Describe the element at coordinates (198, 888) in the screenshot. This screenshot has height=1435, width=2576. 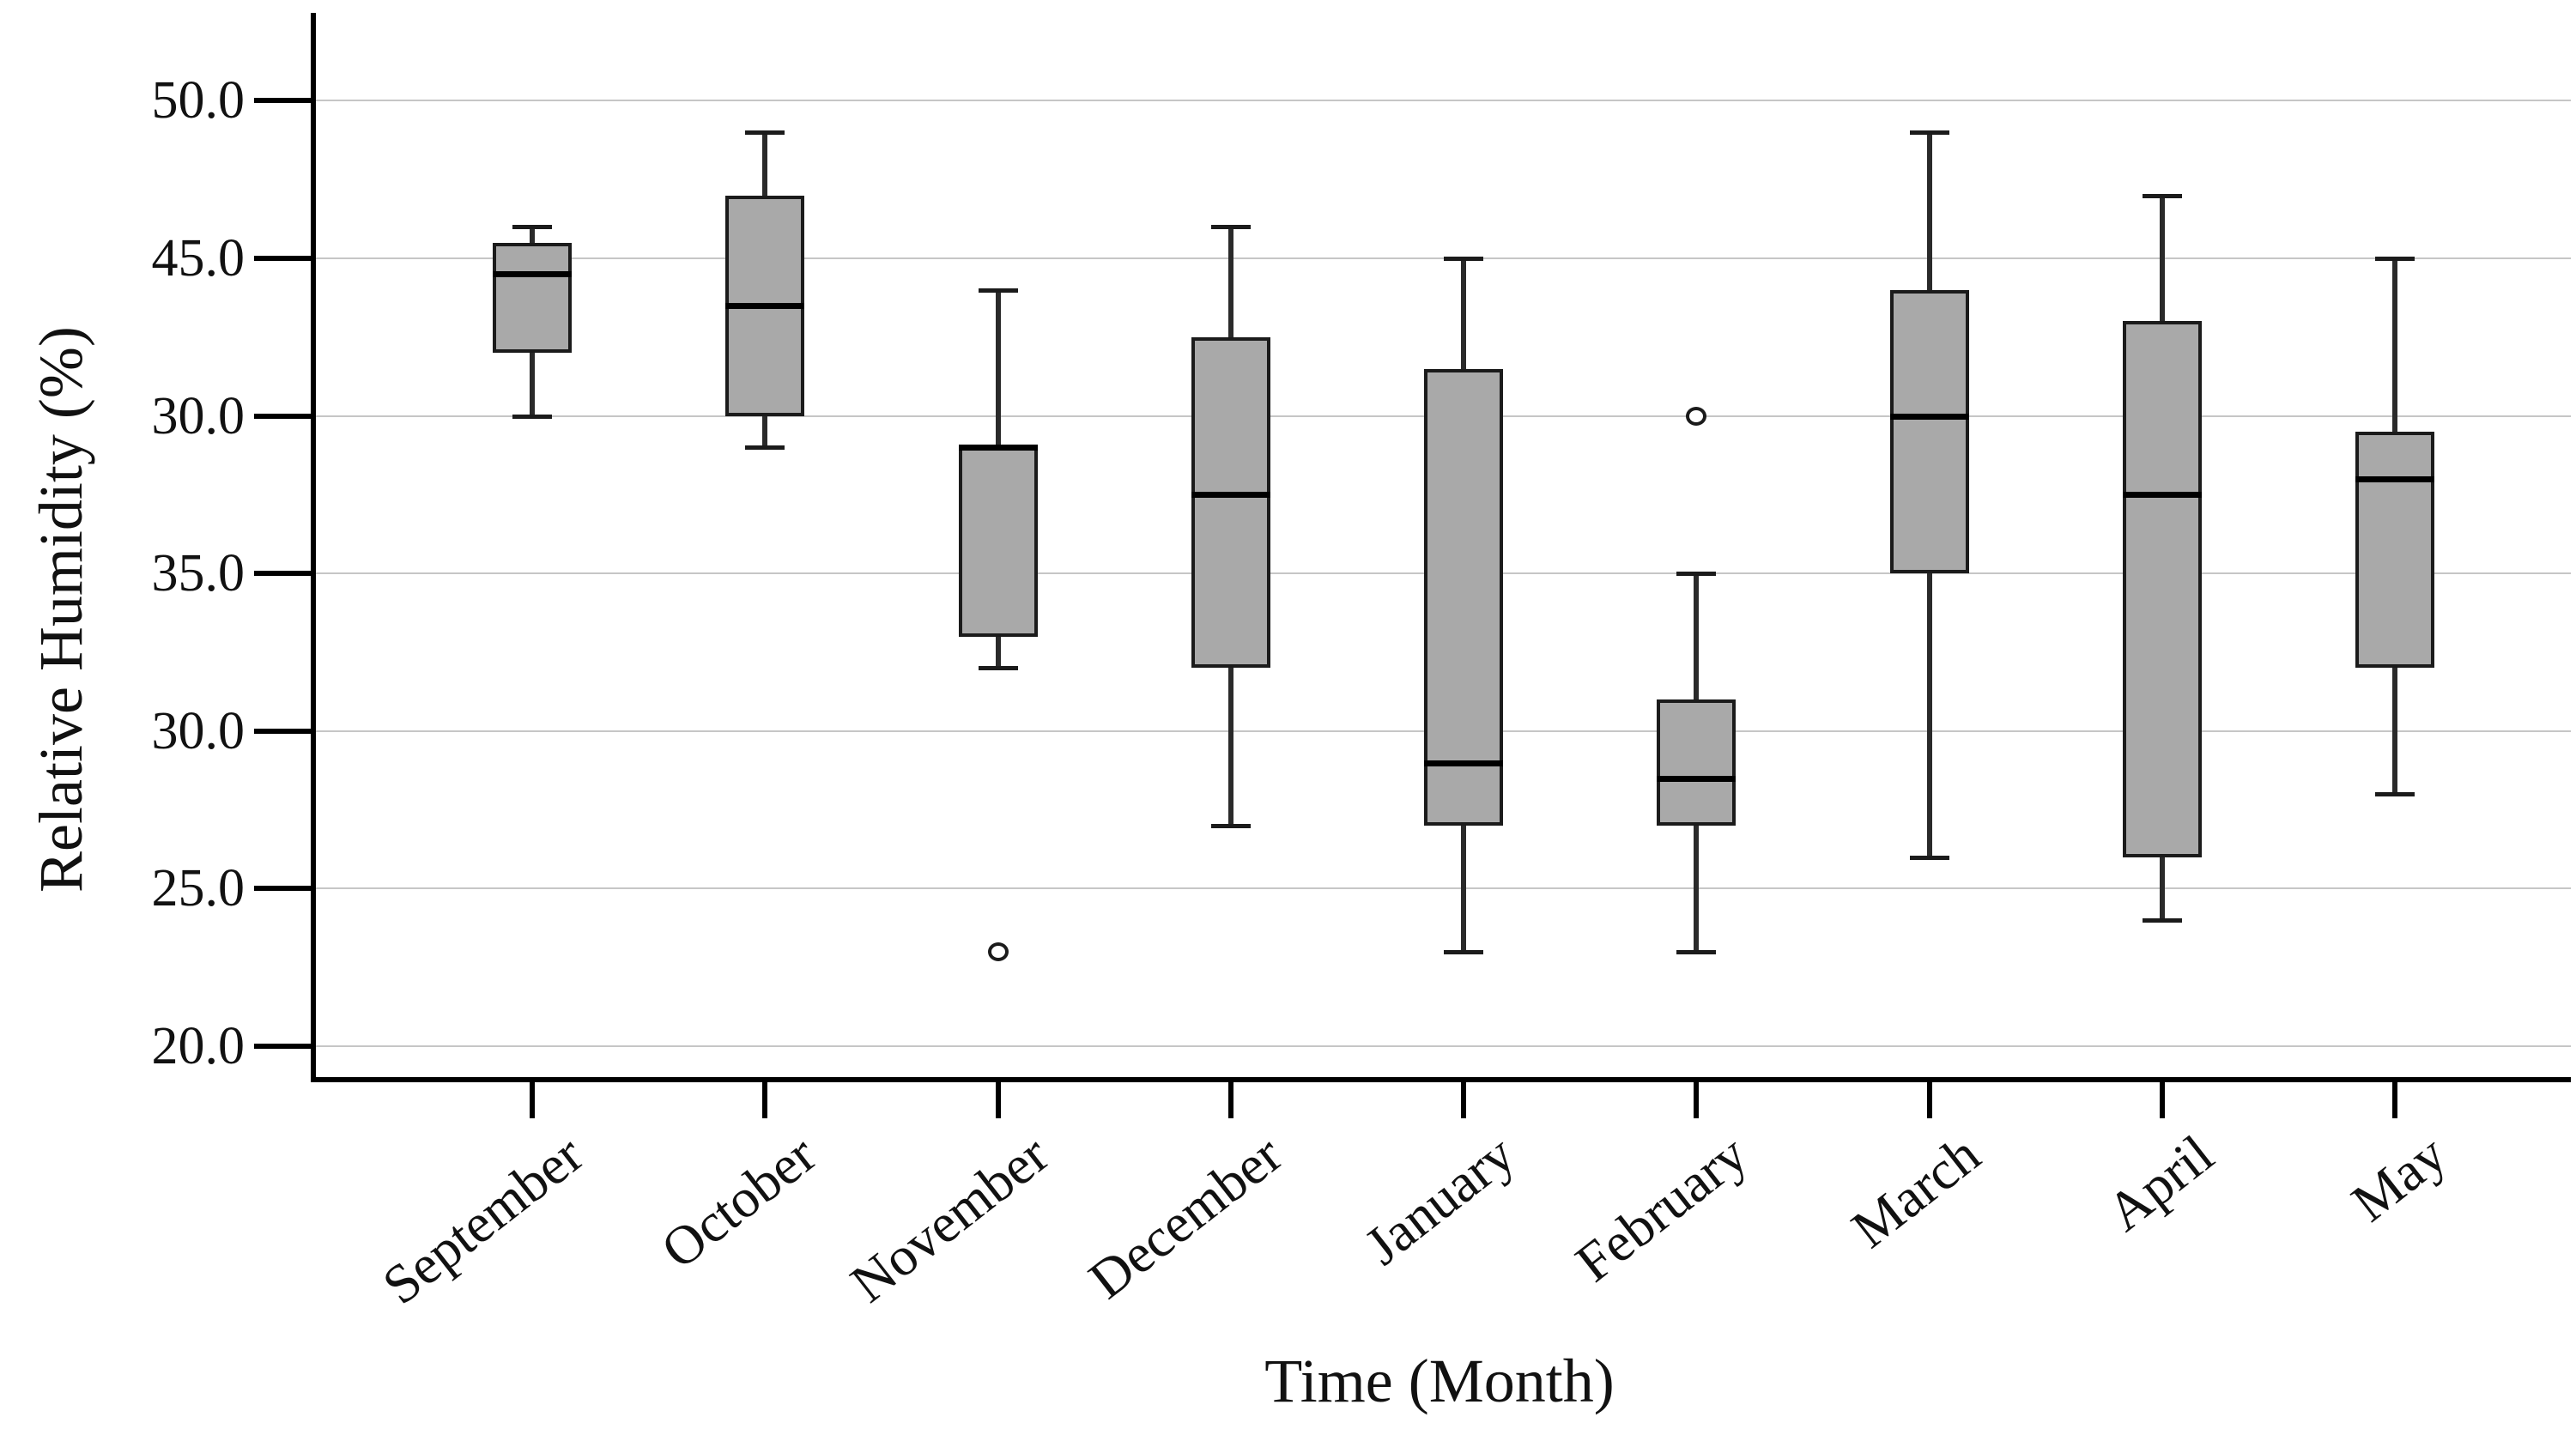
I see `y-tick-label: 25.0` at that location.